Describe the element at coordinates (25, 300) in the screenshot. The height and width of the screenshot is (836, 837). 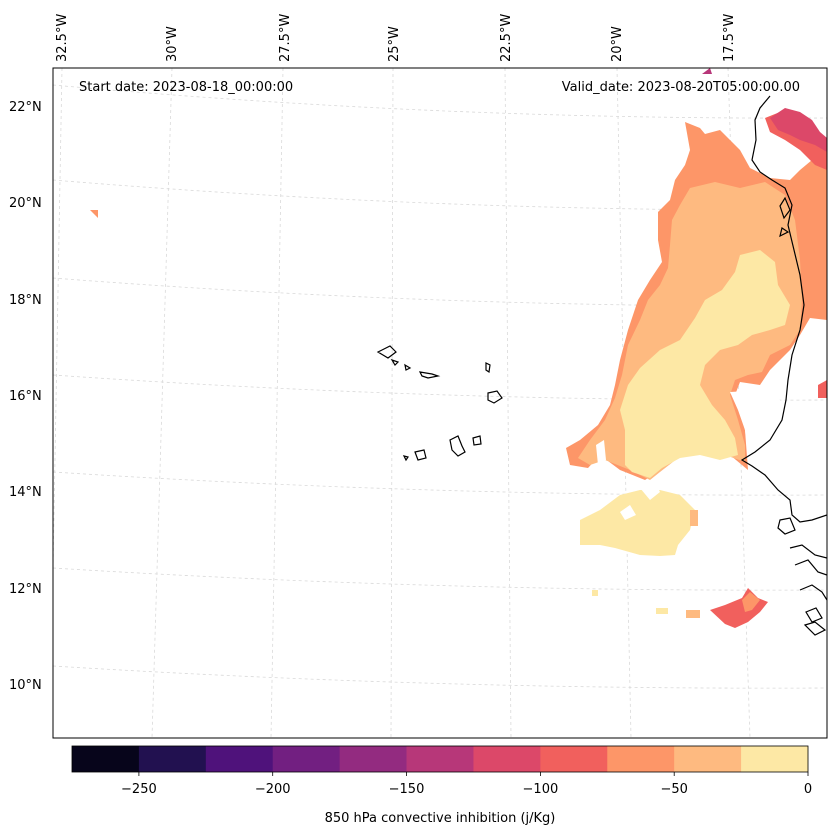
I see `lat-label-18n: 18°N` at that location.